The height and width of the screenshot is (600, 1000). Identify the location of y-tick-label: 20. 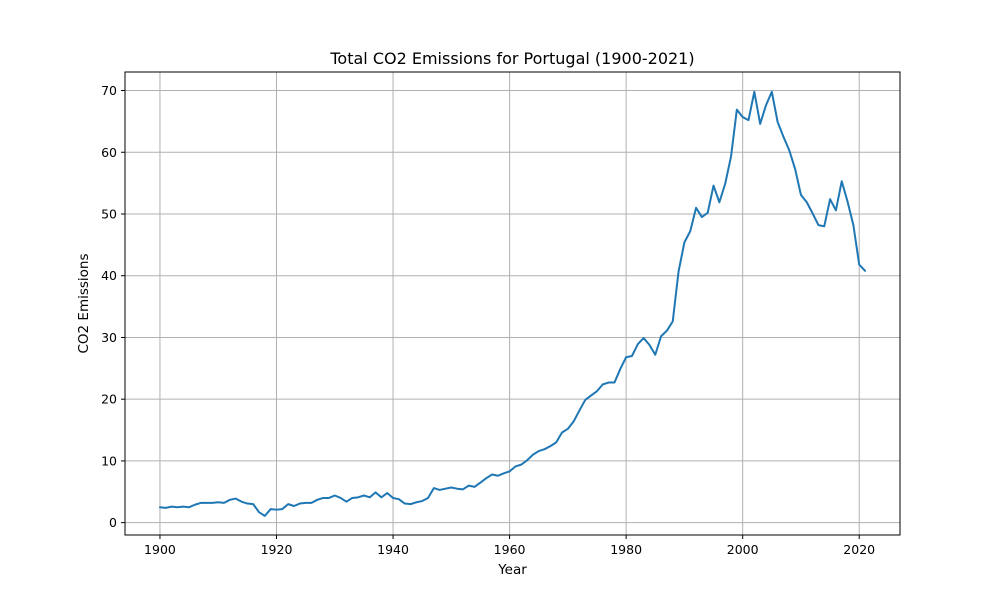
(109, 399).